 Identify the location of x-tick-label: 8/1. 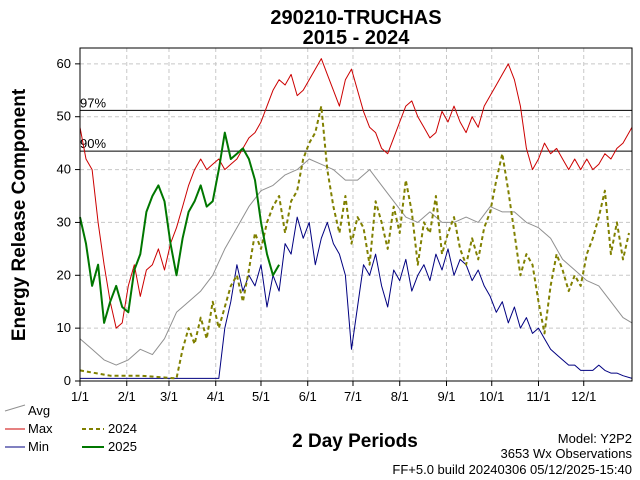
(400, 396).